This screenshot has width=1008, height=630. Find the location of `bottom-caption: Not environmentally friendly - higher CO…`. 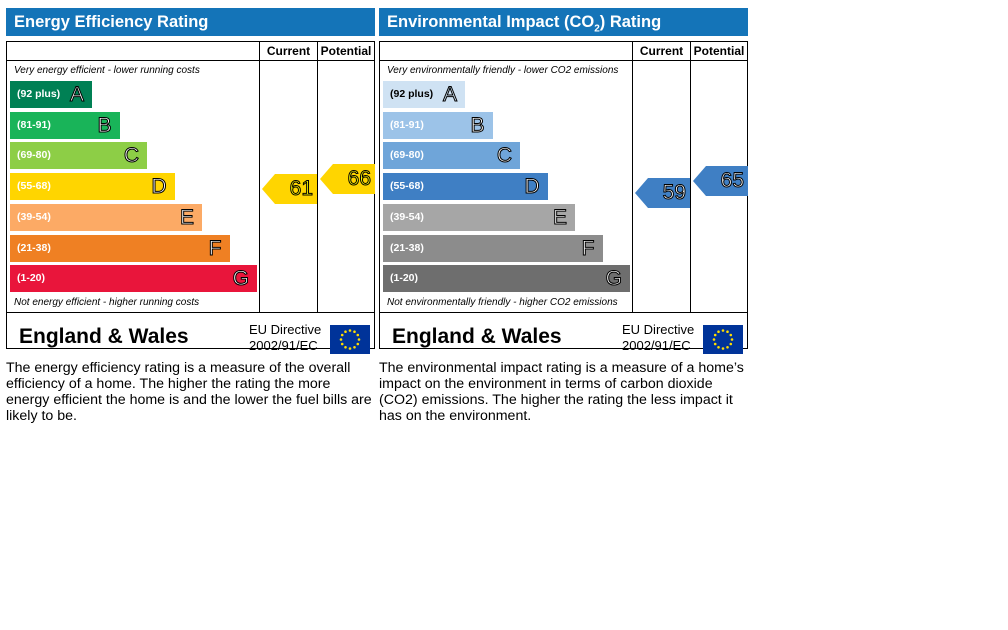

bottom-caption: Not environmentally friendly - higher CO… is located at coordinates (502, 302).